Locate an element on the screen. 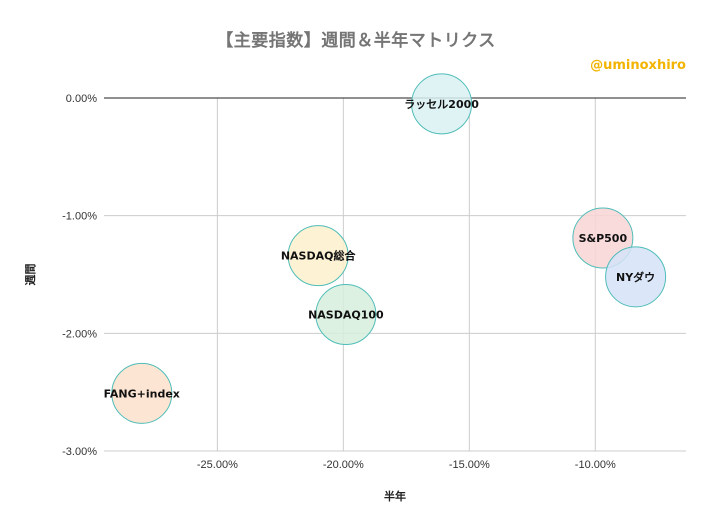 The height and width of the screenshot is (530, 712). x-tick-label: -10.00% is located at coordinates (595, 465).